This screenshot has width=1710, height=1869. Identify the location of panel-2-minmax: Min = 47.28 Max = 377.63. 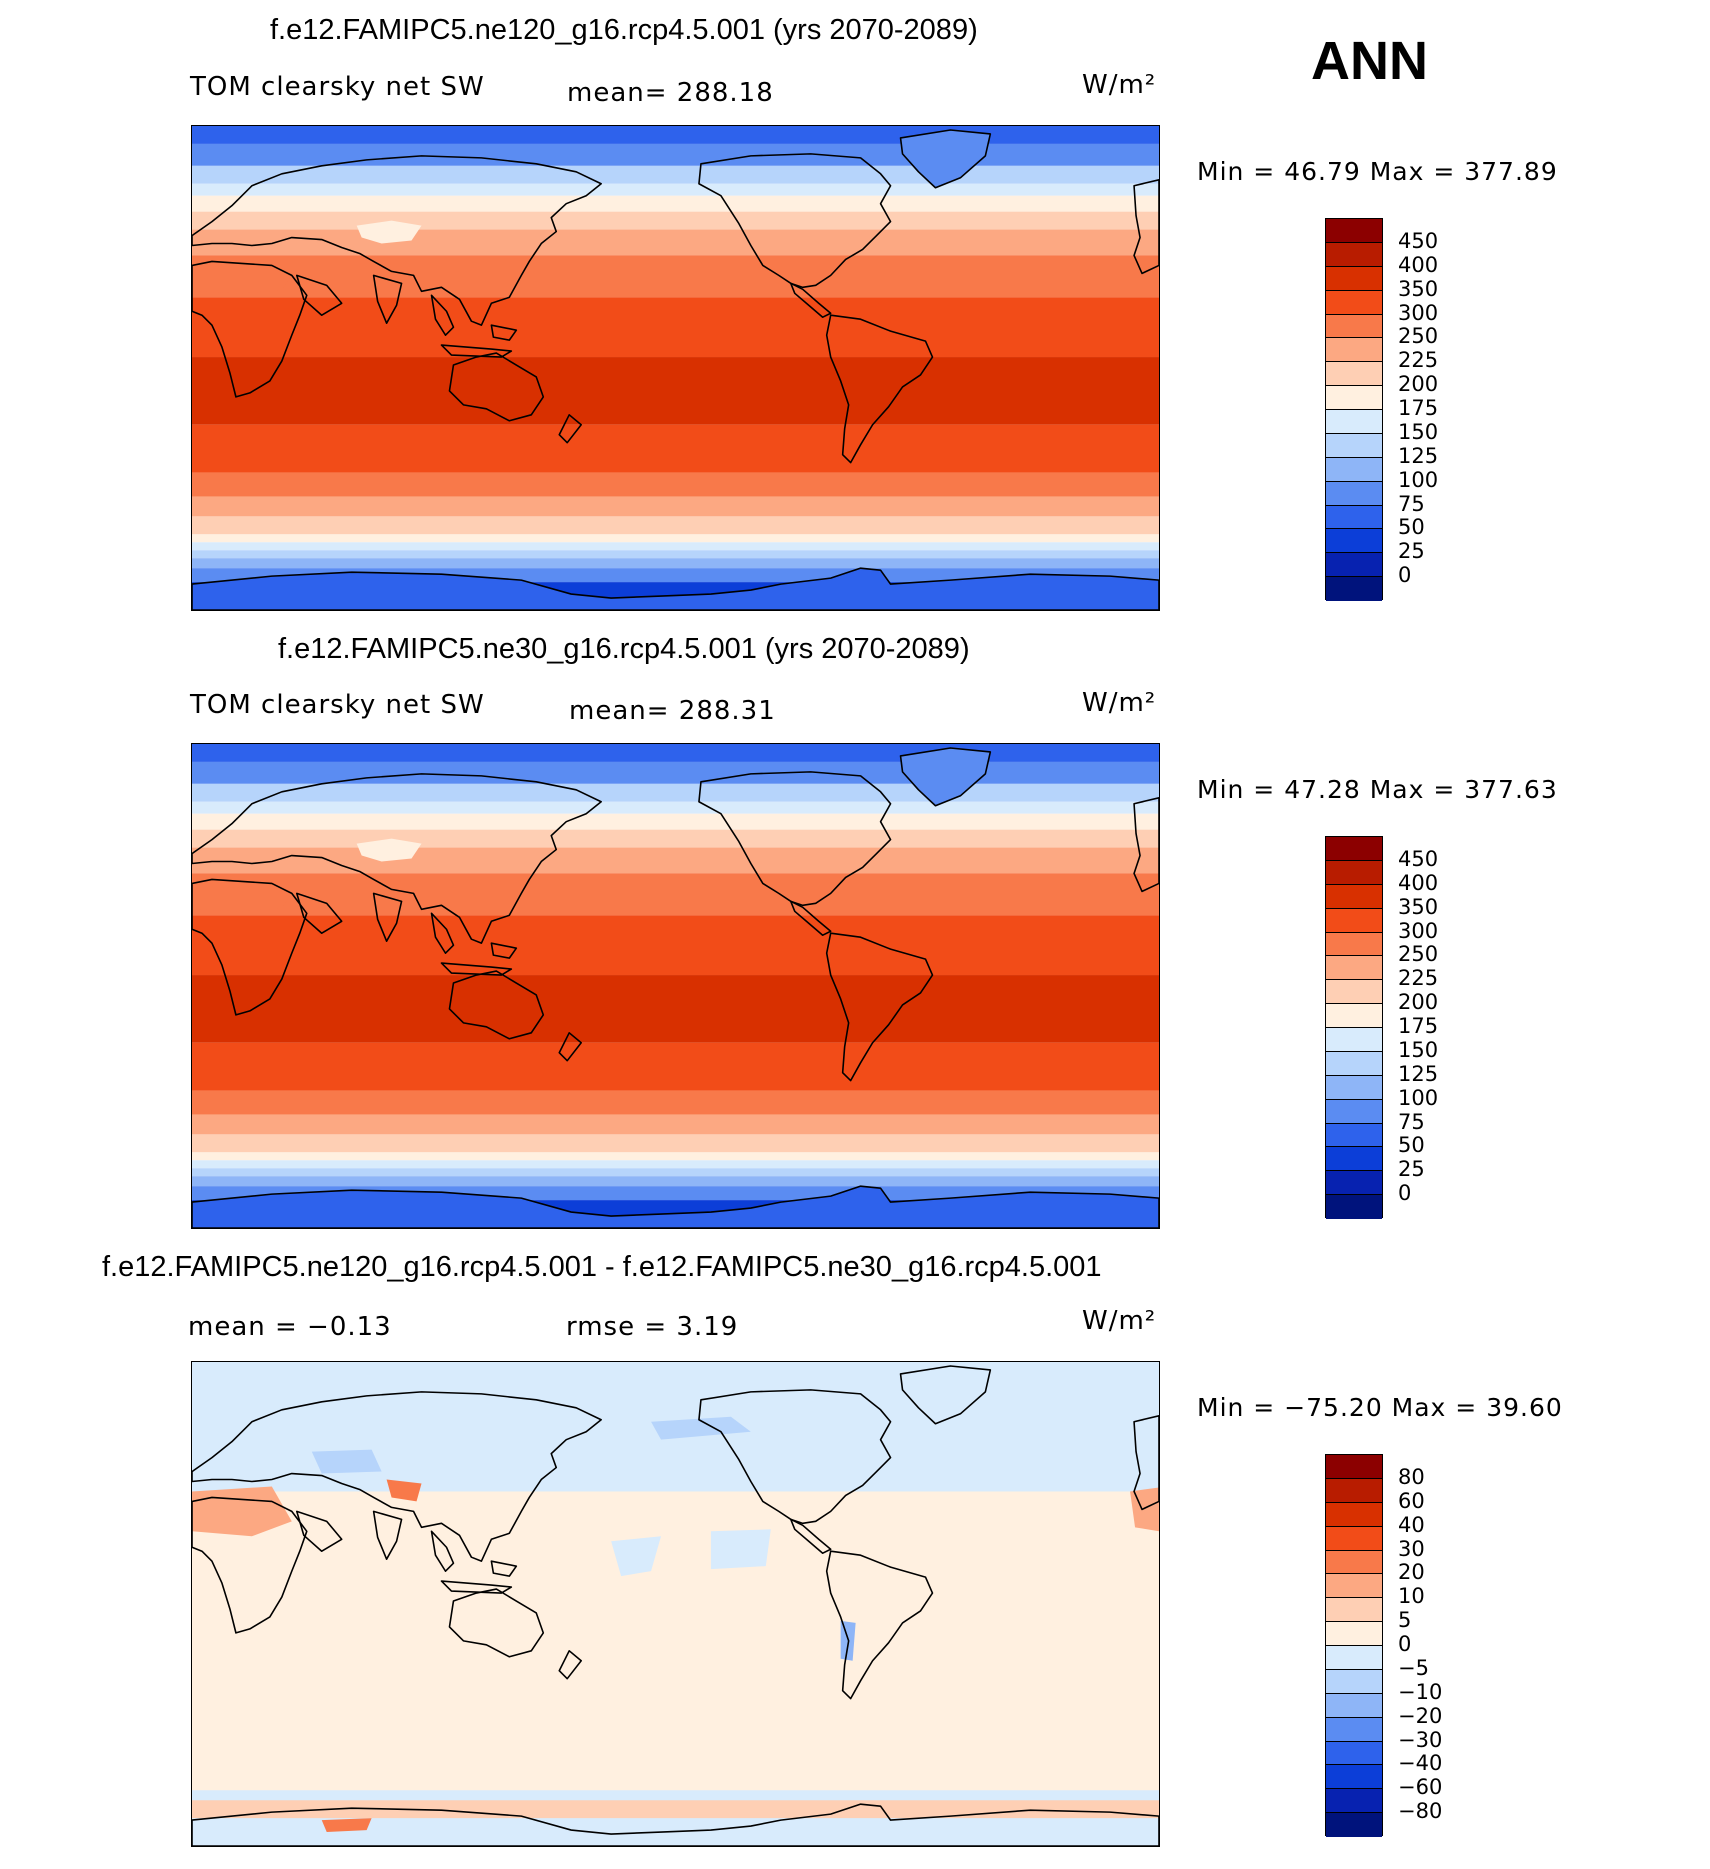
(1377, 789).